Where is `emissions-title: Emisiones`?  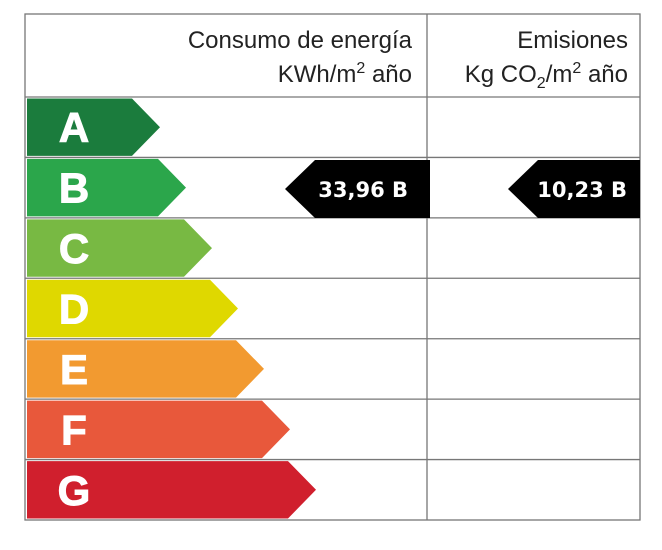
emissions-title: Emisiones is located at coordinates (572, 40).